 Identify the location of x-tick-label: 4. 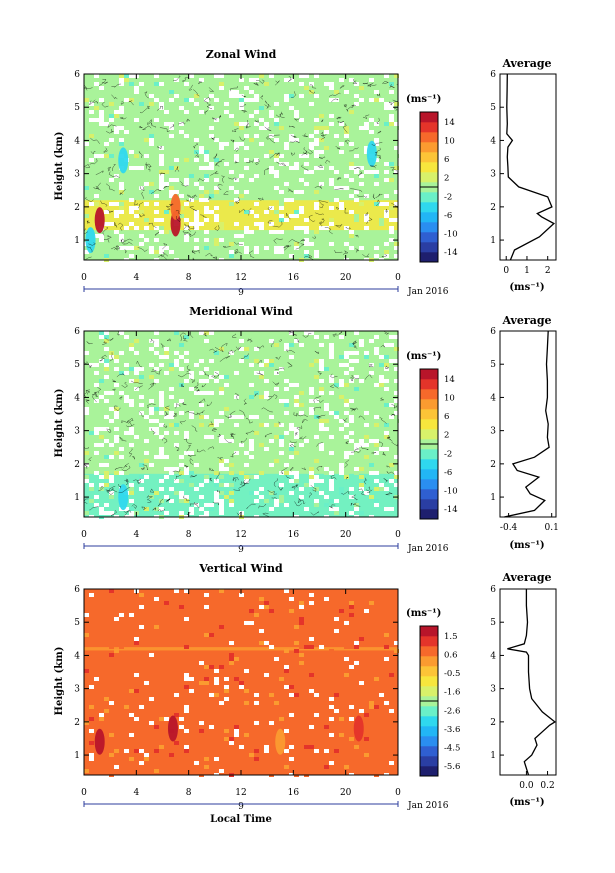
(136, 793).